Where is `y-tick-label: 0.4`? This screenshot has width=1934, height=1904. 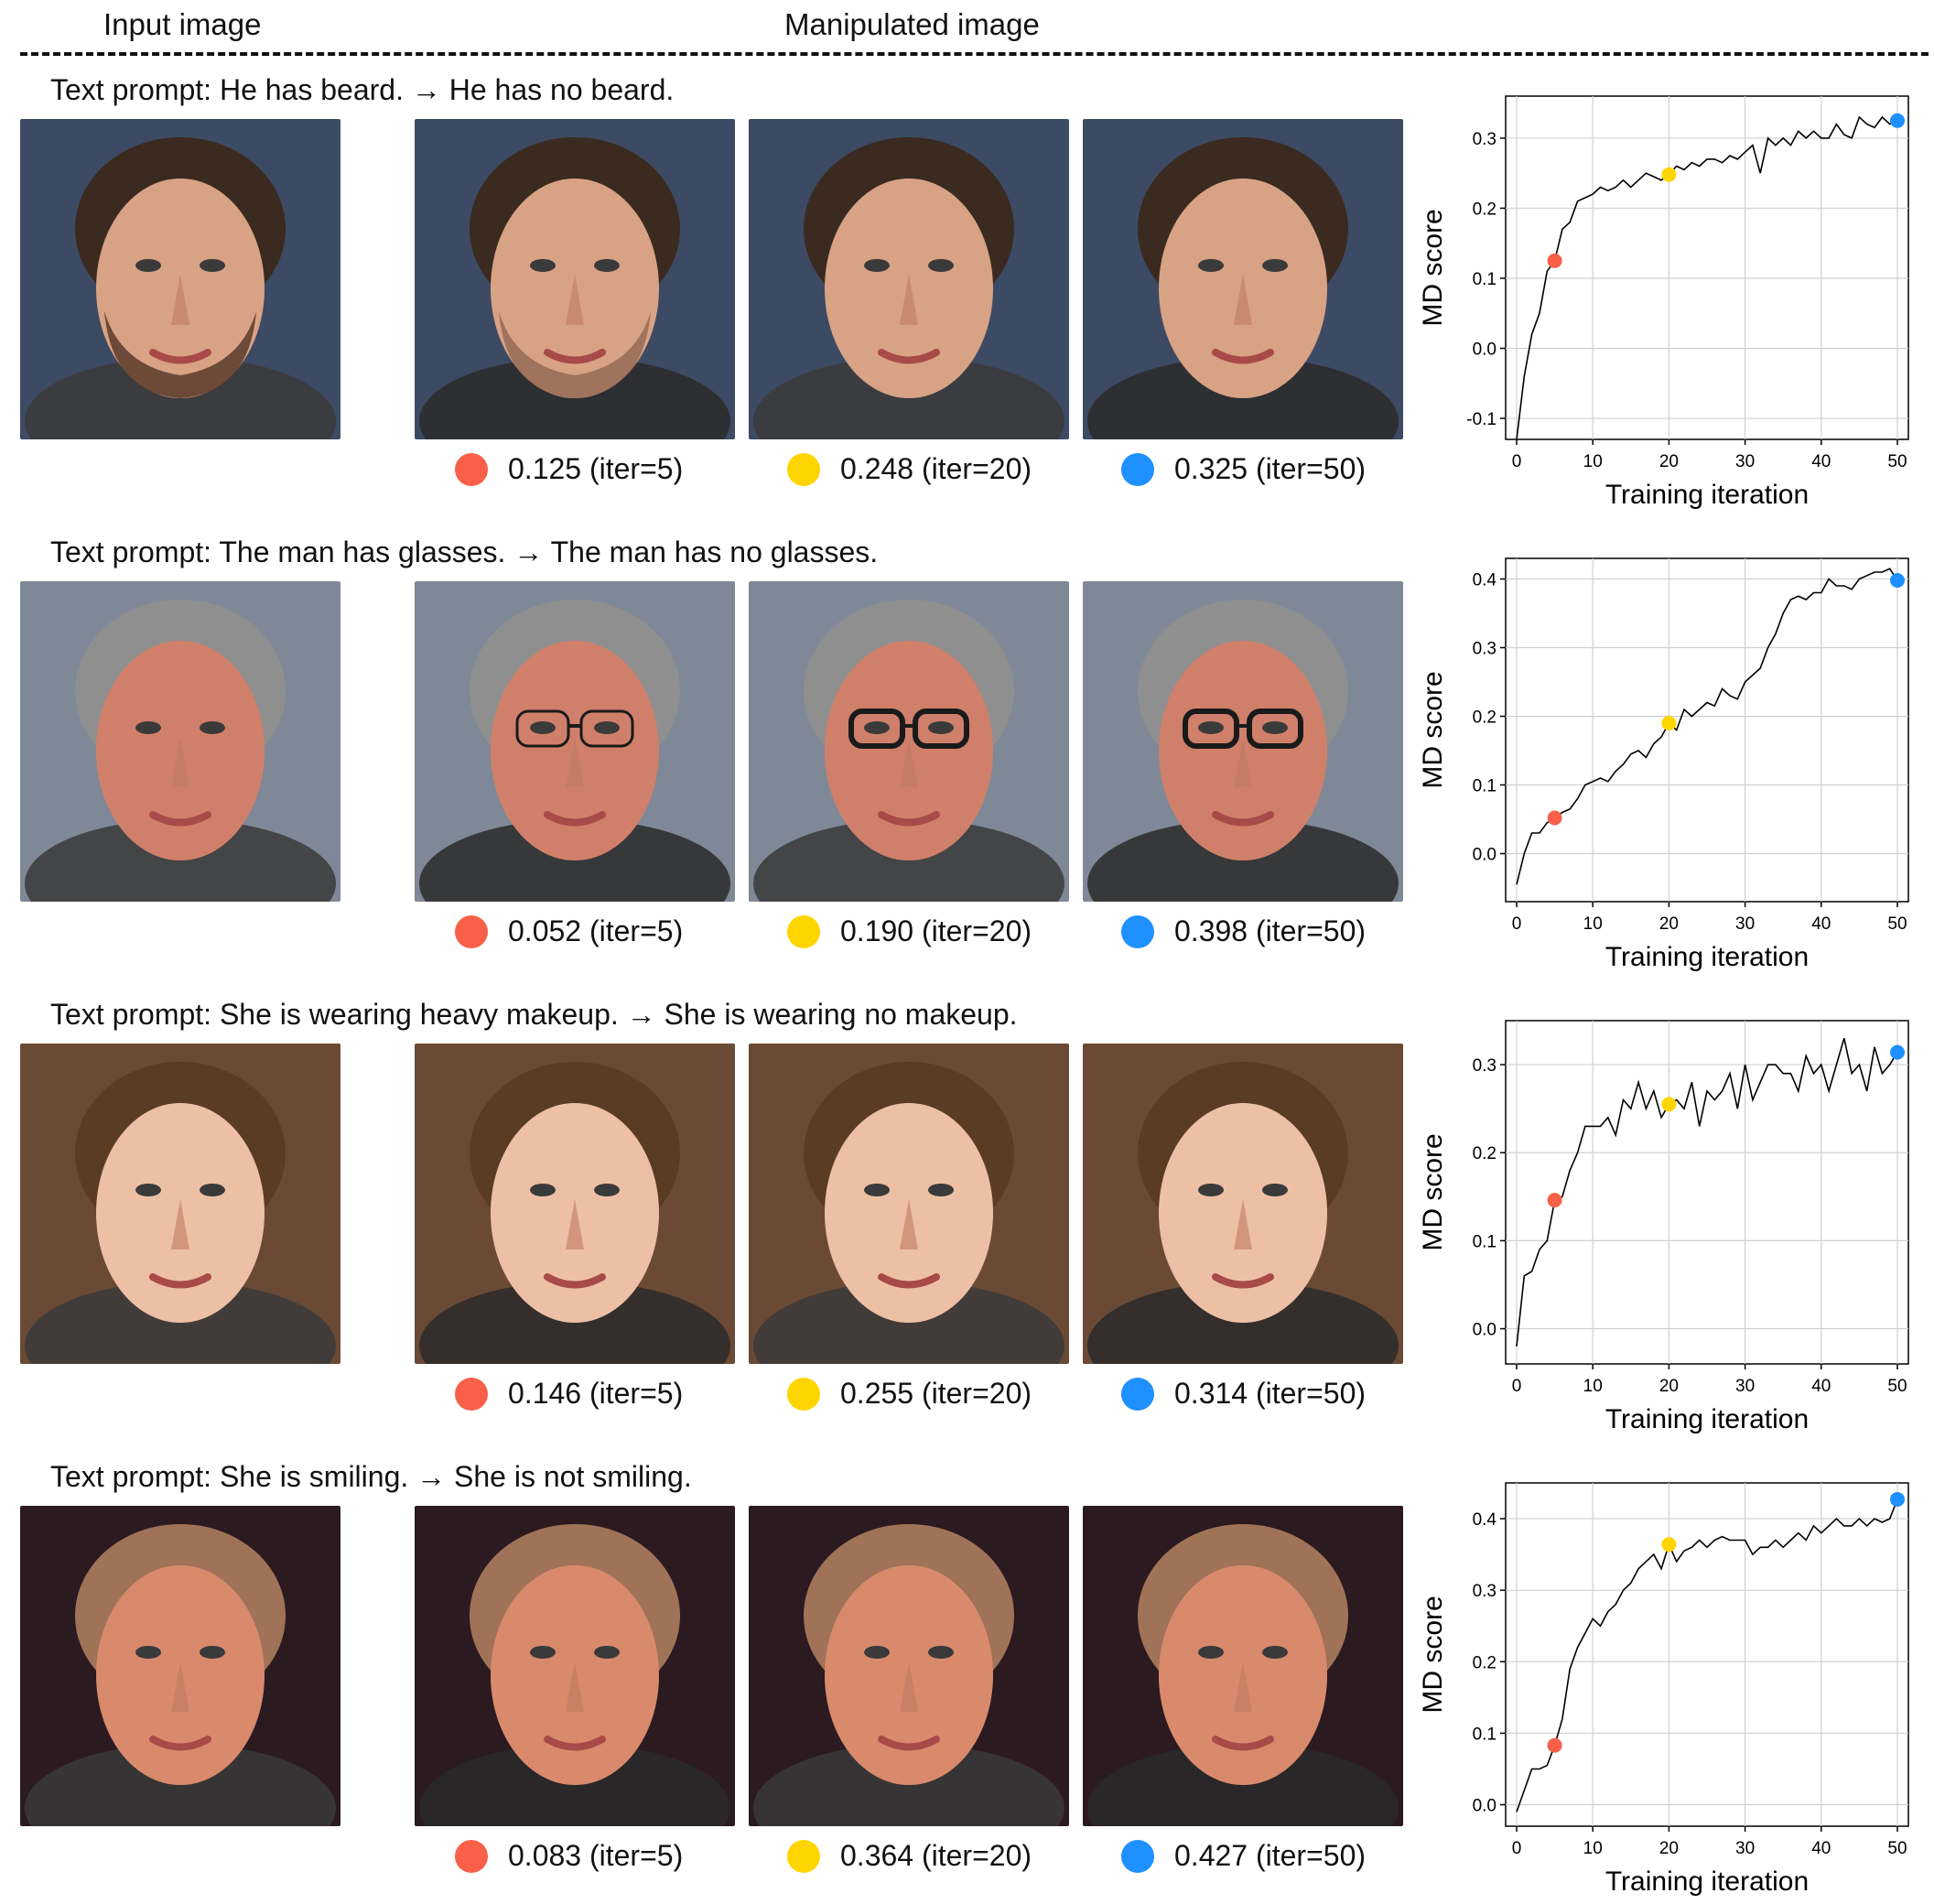
y-tick-label: 0.4 is located at coordinates (1485, 1520).